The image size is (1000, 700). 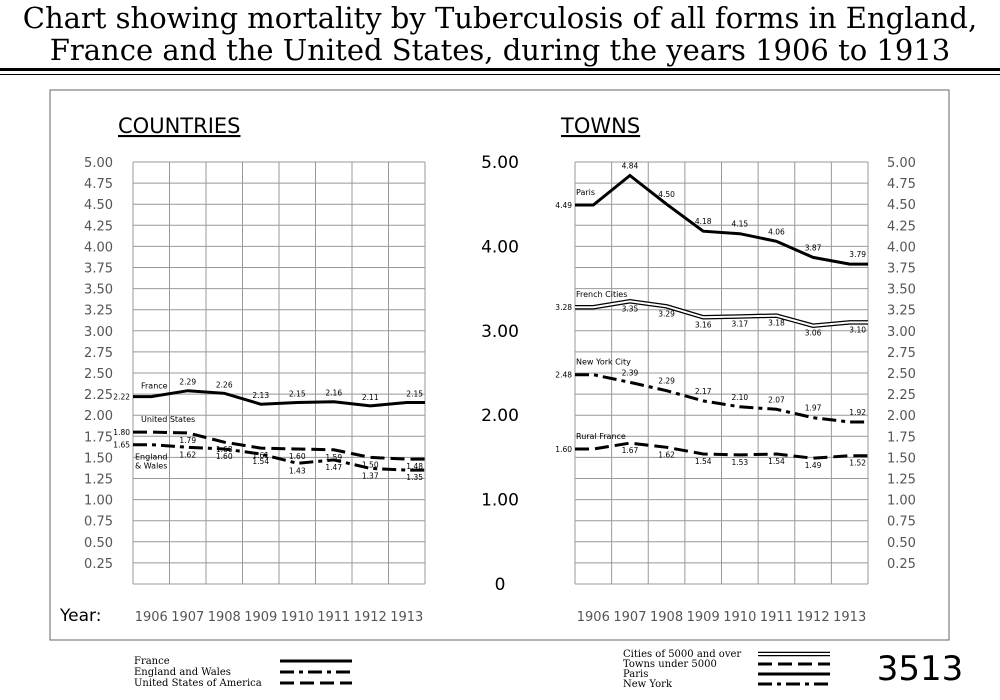 I want to click on year-axis-label: Year:, so click(x=80, y=616).